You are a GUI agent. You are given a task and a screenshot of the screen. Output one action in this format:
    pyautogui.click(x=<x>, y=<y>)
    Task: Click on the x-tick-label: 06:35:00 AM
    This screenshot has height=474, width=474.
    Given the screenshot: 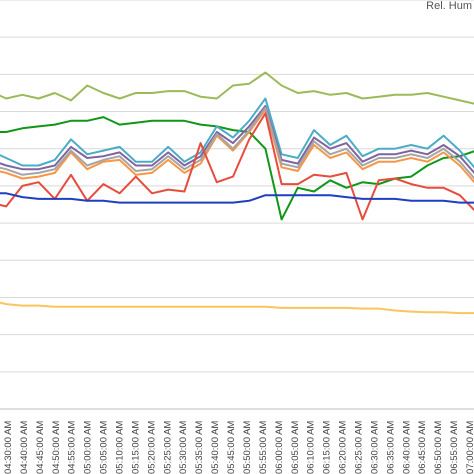 What is the action you would take?
    pyautogui.click(x=390, y=447)
    